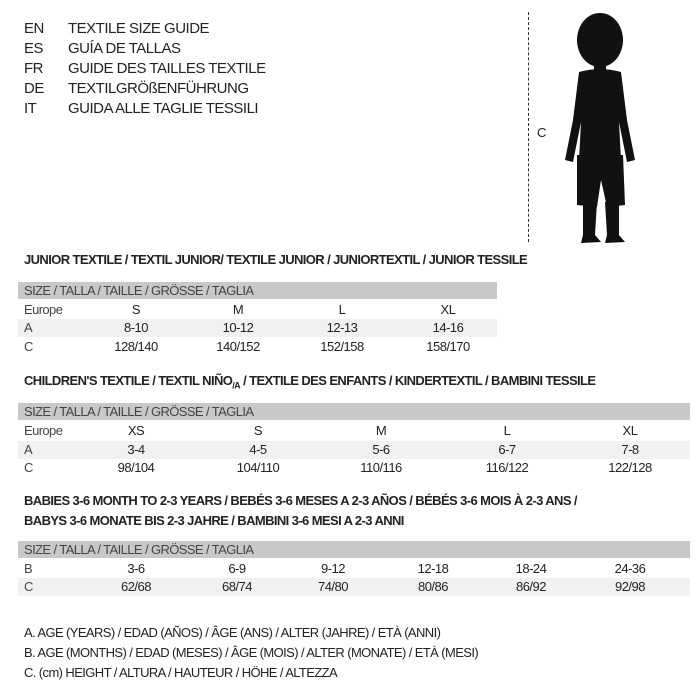 The width and height of the screenshot is (700, 700). What do you see at coordinates (238, 346) in the screenshot?
I see `table-cell: 140/152` at bounding box center [238, 346].